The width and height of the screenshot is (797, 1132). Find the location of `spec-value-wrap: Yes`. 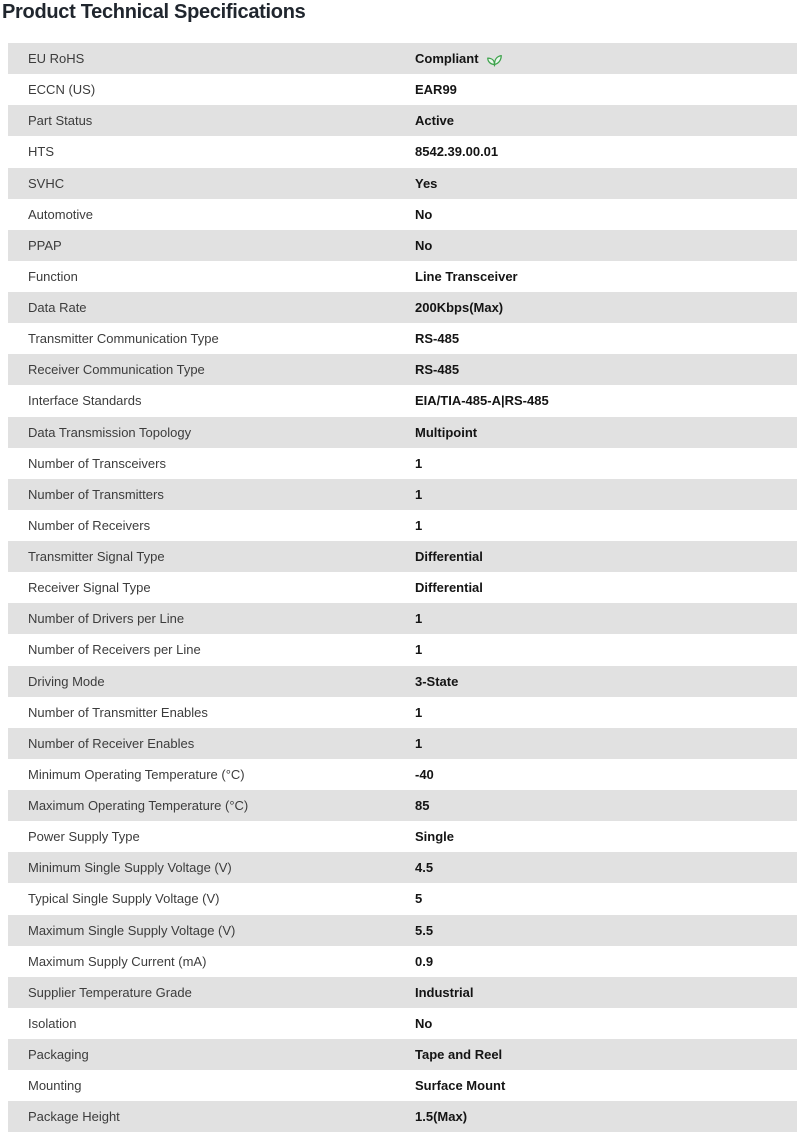

spec-value-wrap: Yes is located at coordinates (426, 183).